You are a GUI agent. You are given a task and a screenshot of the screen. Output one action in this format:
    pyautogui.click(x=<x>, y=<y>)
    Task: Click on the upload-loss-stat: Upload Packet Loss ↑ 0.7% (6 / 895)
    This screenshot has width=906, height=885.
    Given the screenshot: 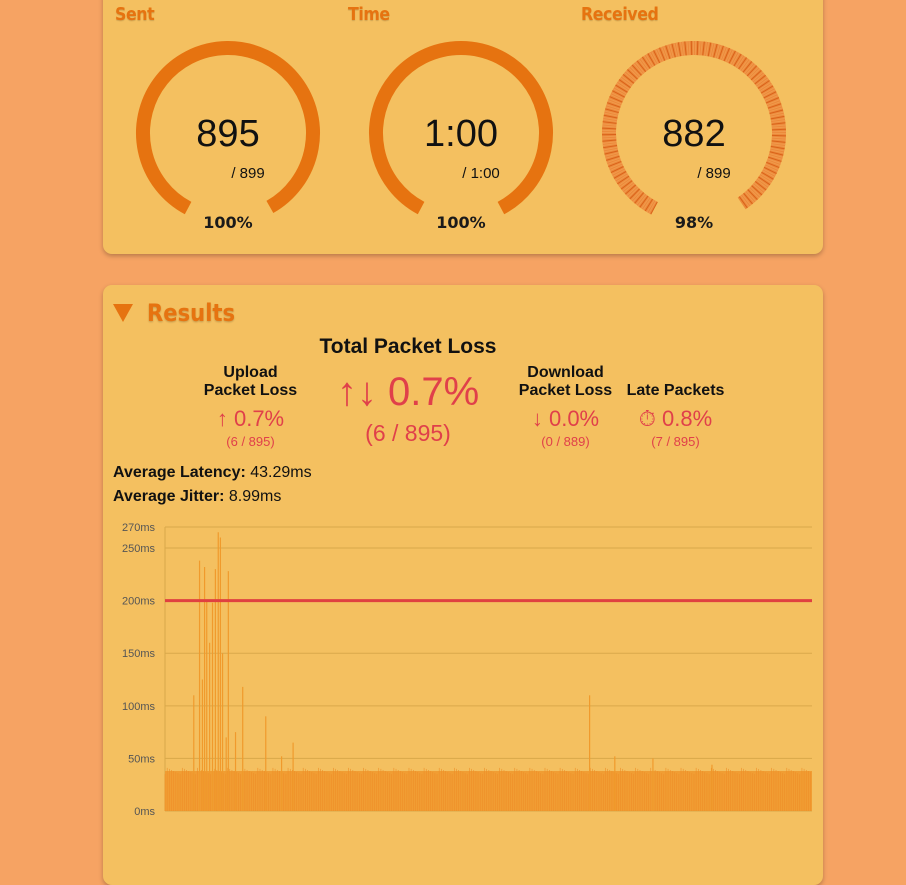 What is the action you would take?
    pyautogui.click(x=250, y=406)
    